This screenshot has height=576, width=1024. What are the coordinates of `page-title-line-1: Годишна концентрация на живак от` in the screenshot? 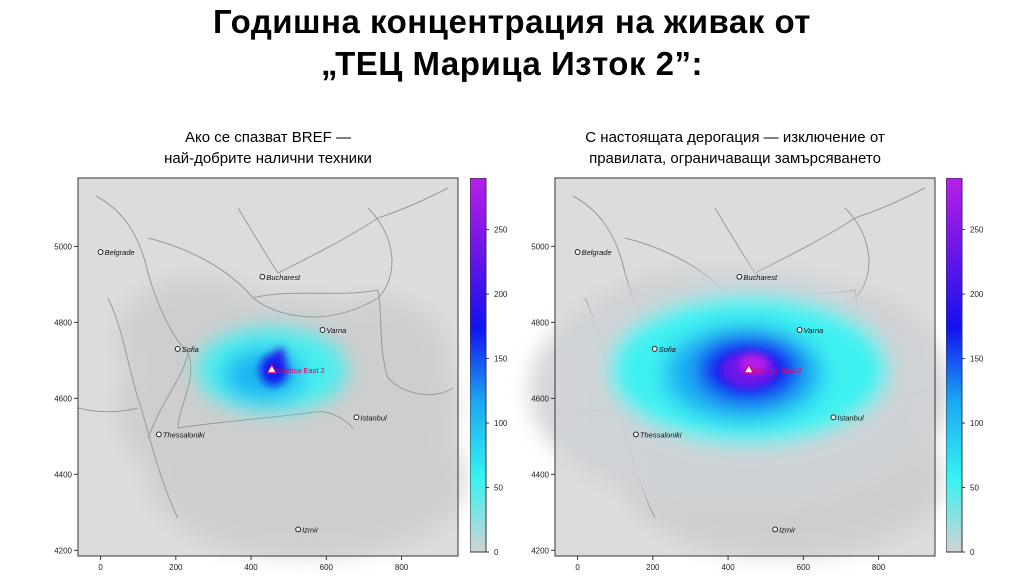 It's located at (512, 21).